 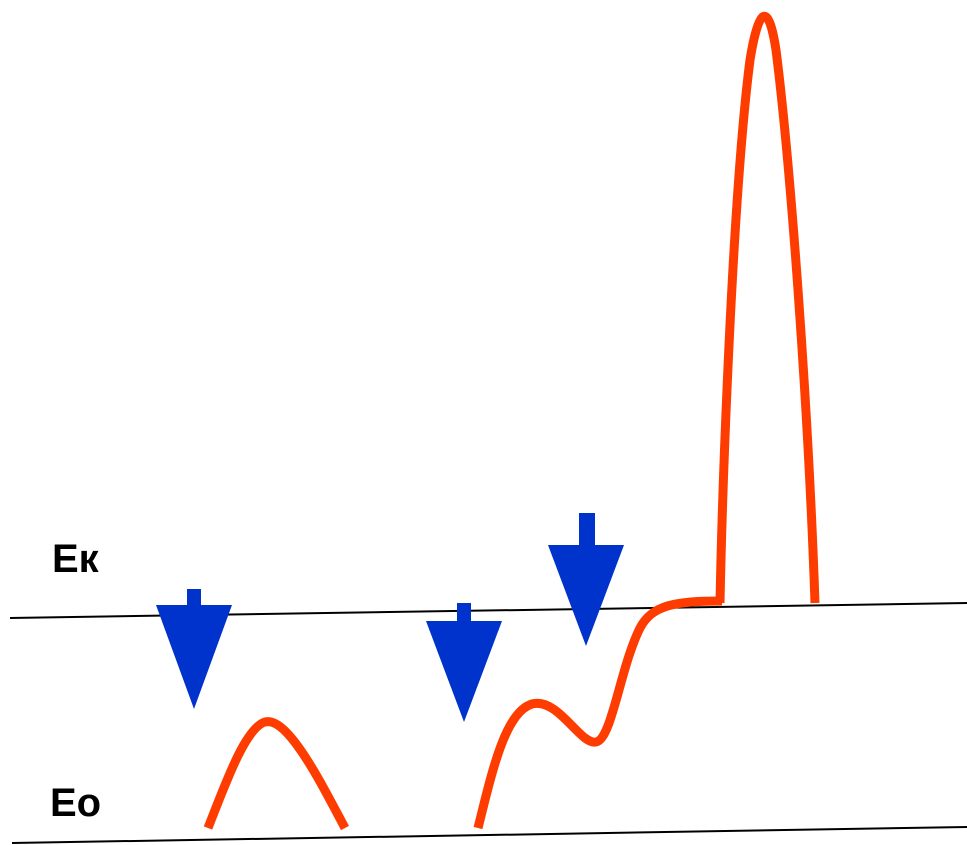 What do you see at coordinates (76, 559) in the screenshot?
I see `threshold-label: Ек` at bounding box center [76, 559].